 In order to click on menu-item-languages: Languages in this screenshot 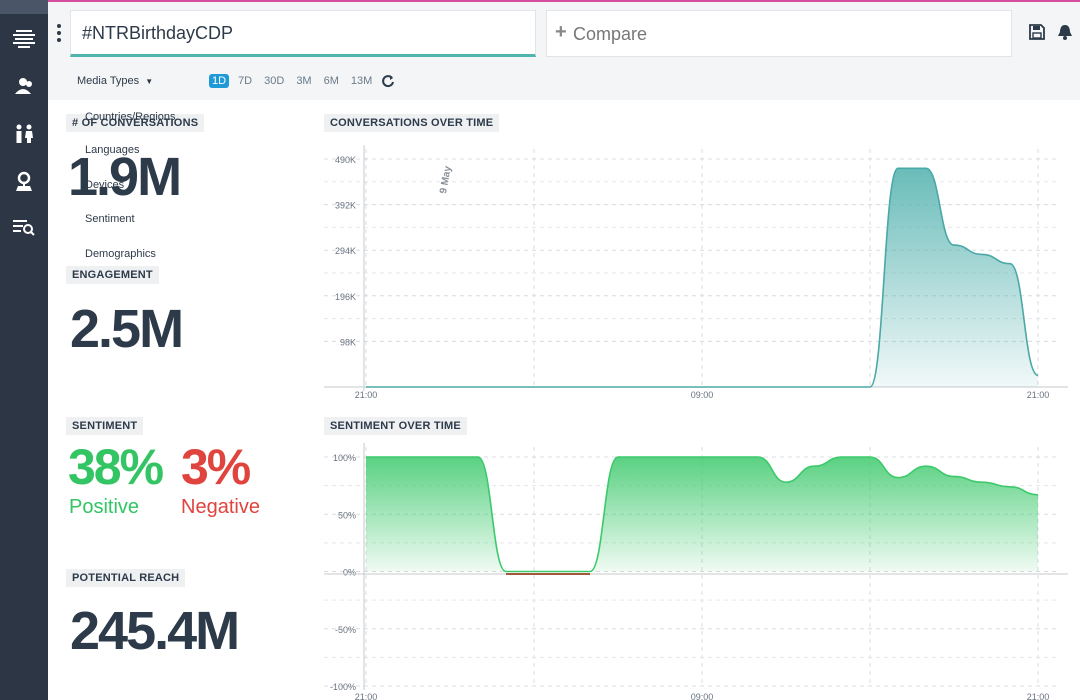, I will do `click(112, 150)`.